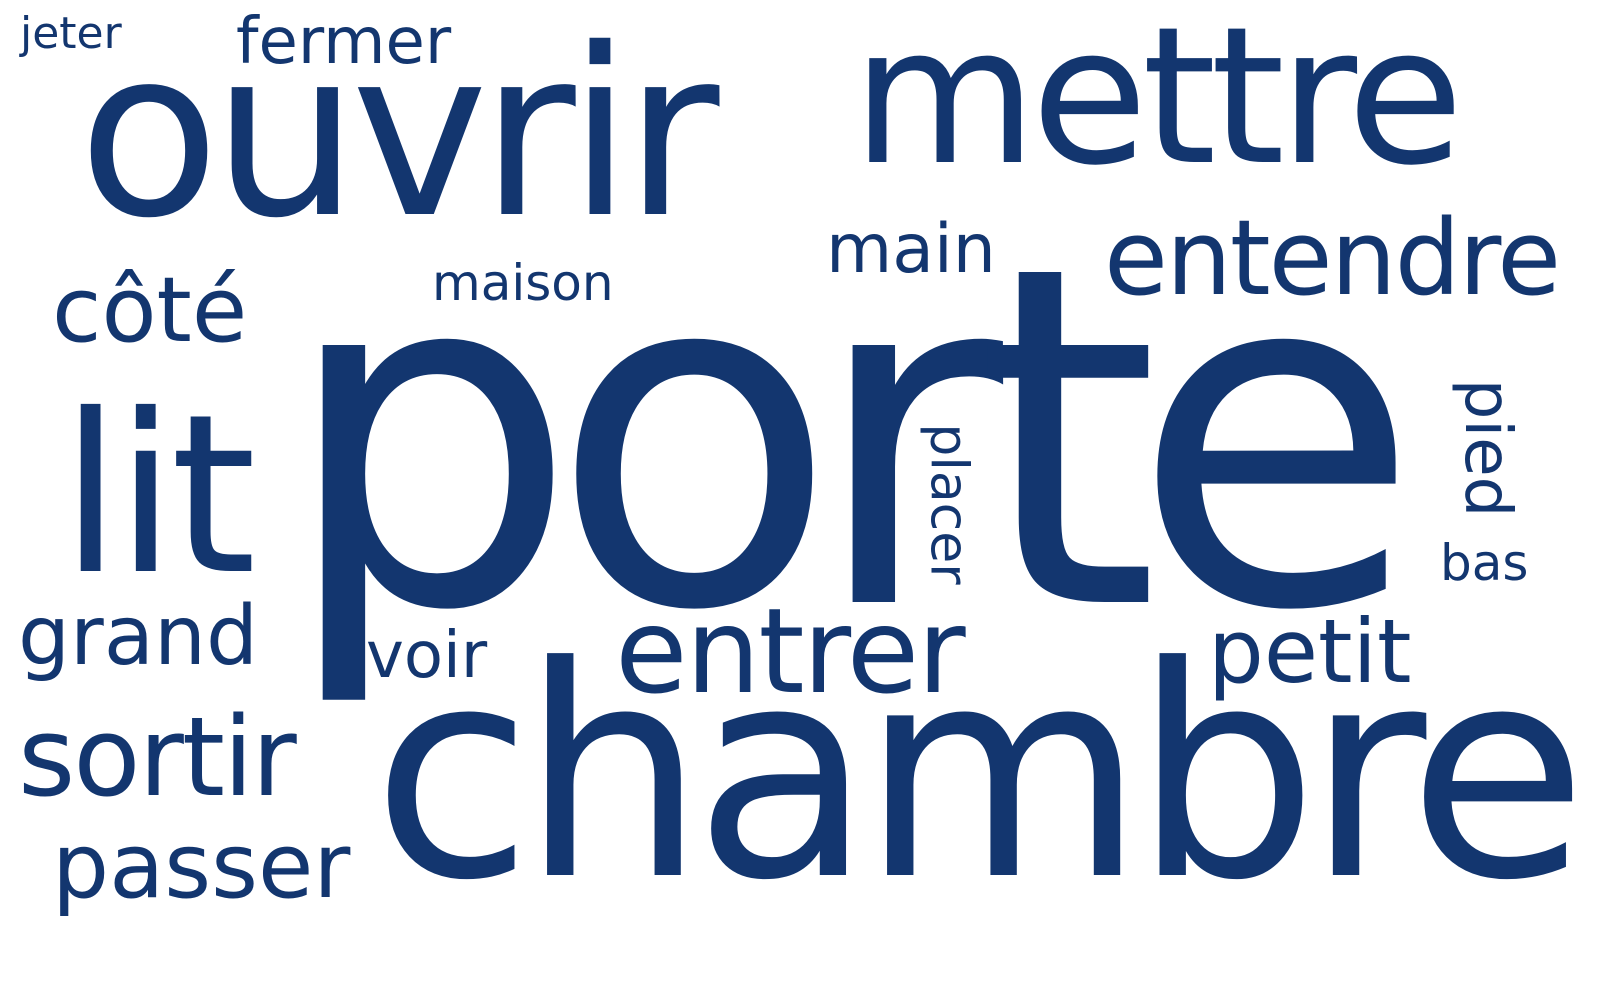  Describe the element at coordinates (523, 283) in the screenshot. I see `word-maison: maison` at that location.